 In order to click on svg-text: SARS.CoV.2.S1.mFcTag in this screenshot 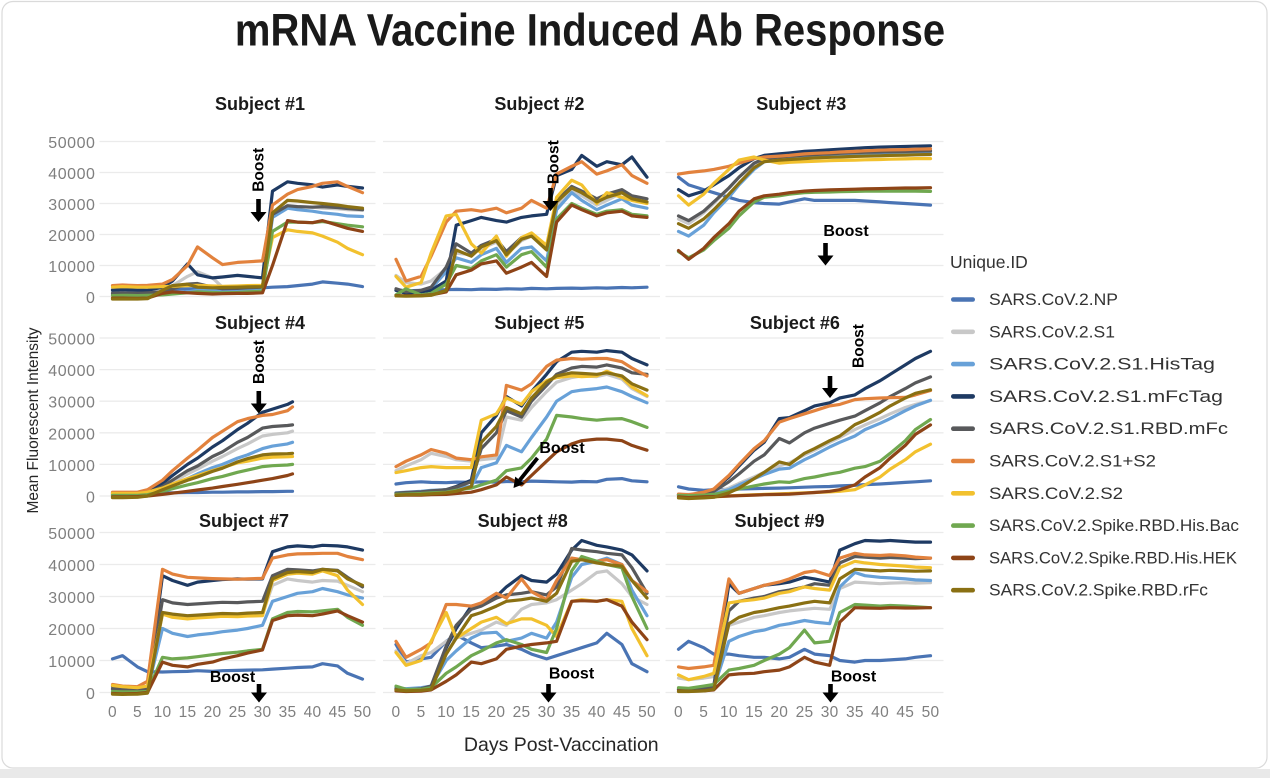, I will do `click(1106, 396)`.